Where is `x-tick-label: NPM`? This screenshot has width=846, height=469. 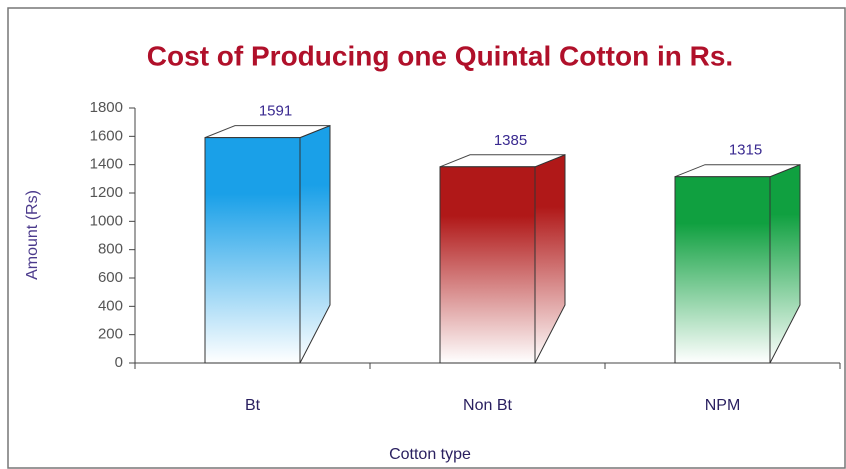
x-tick-label: NPM is located at coordinates (723, 405).